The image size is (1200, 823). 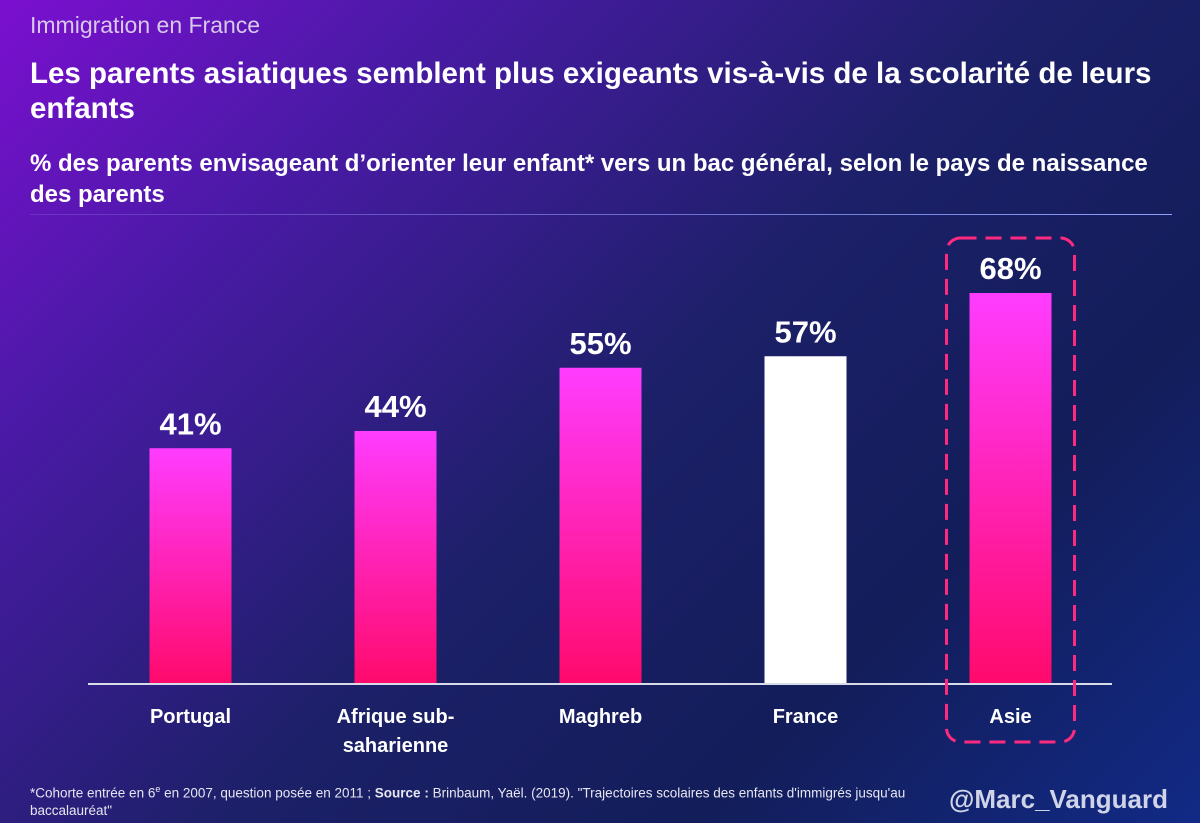 I want to click on highlight-frame, so click(x=1010, y=490).